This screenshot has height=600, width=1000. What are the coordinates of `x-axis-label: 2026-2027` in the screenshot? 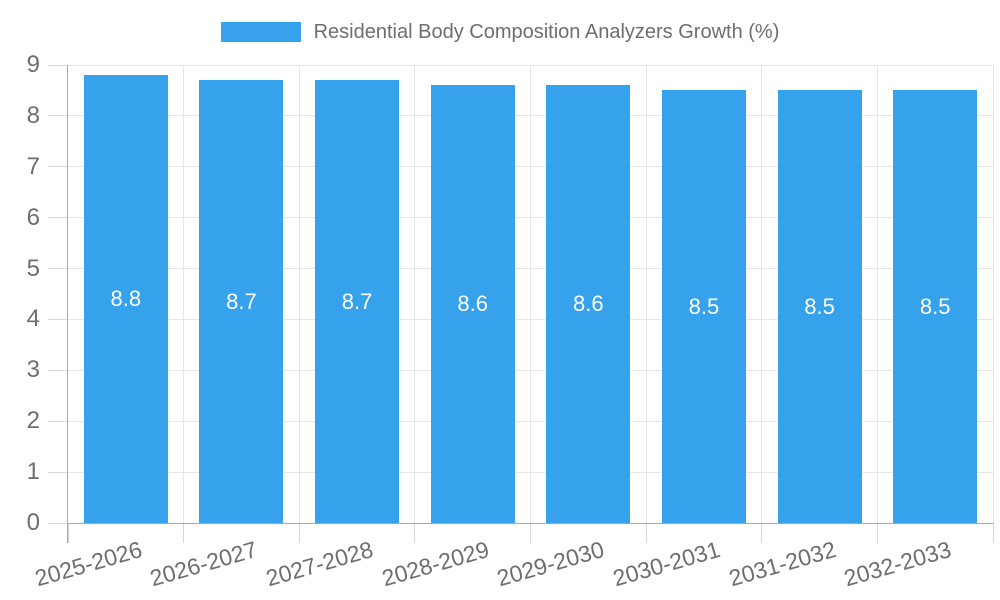 It's located at (204, 564).